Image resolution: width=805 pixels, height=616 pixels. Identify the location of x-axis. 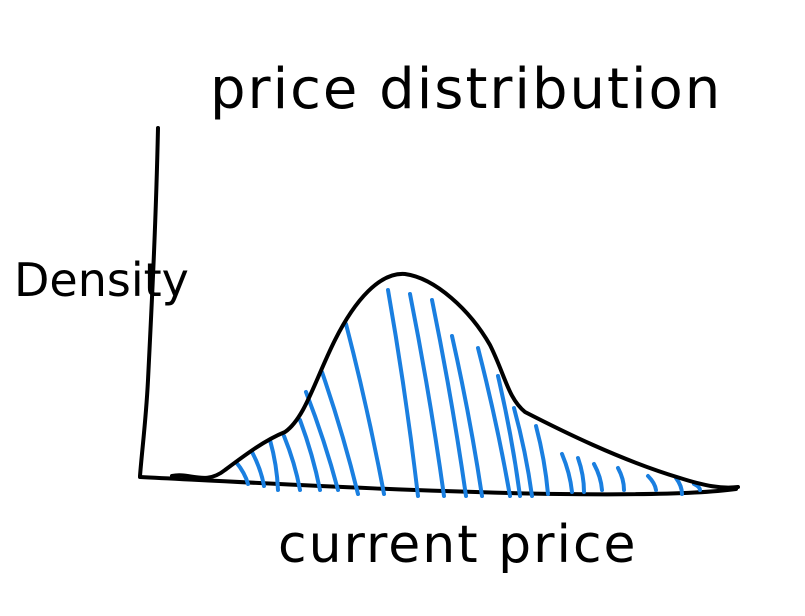
(438, 486).